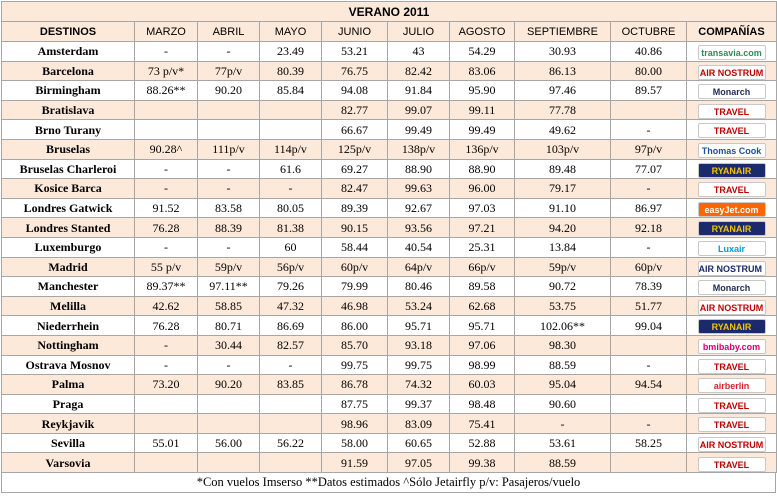 The width and height of the screenshot is (777, 497). What do you see at coordinates (648, 267) in the screenshot?
I see `value-cell-octubre: 60p/v` at bounding box center [648, 267].